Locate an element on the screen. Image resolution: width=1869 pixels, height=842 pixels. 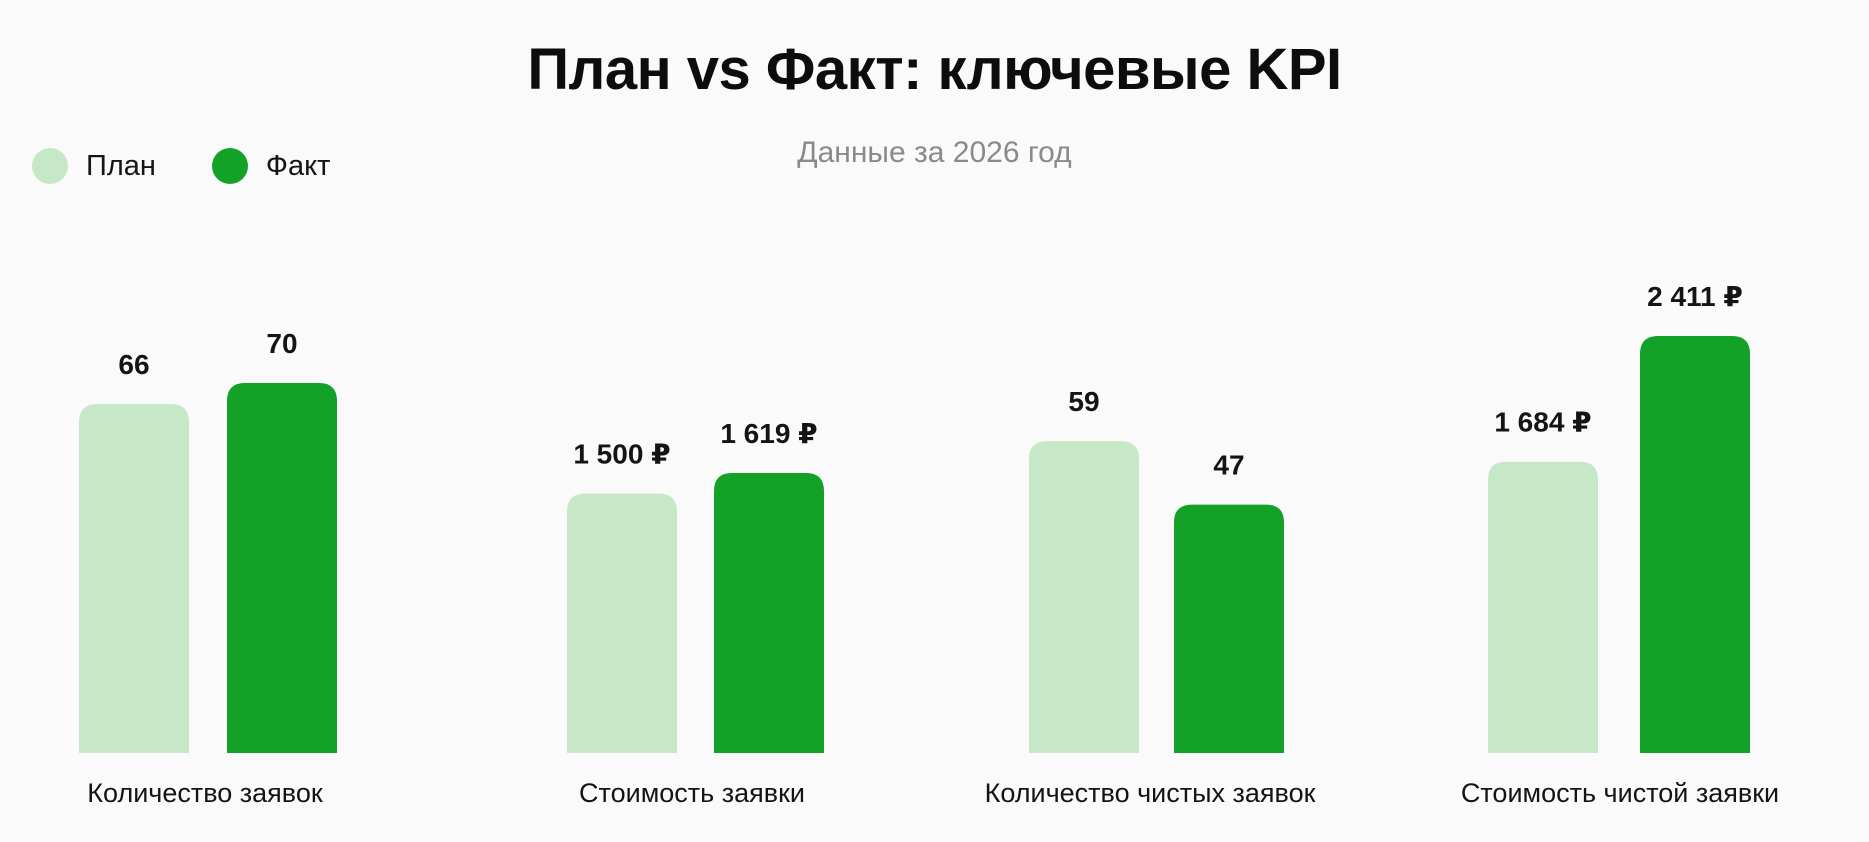
legend-item-plan: План is located at coordinates (94, 166).